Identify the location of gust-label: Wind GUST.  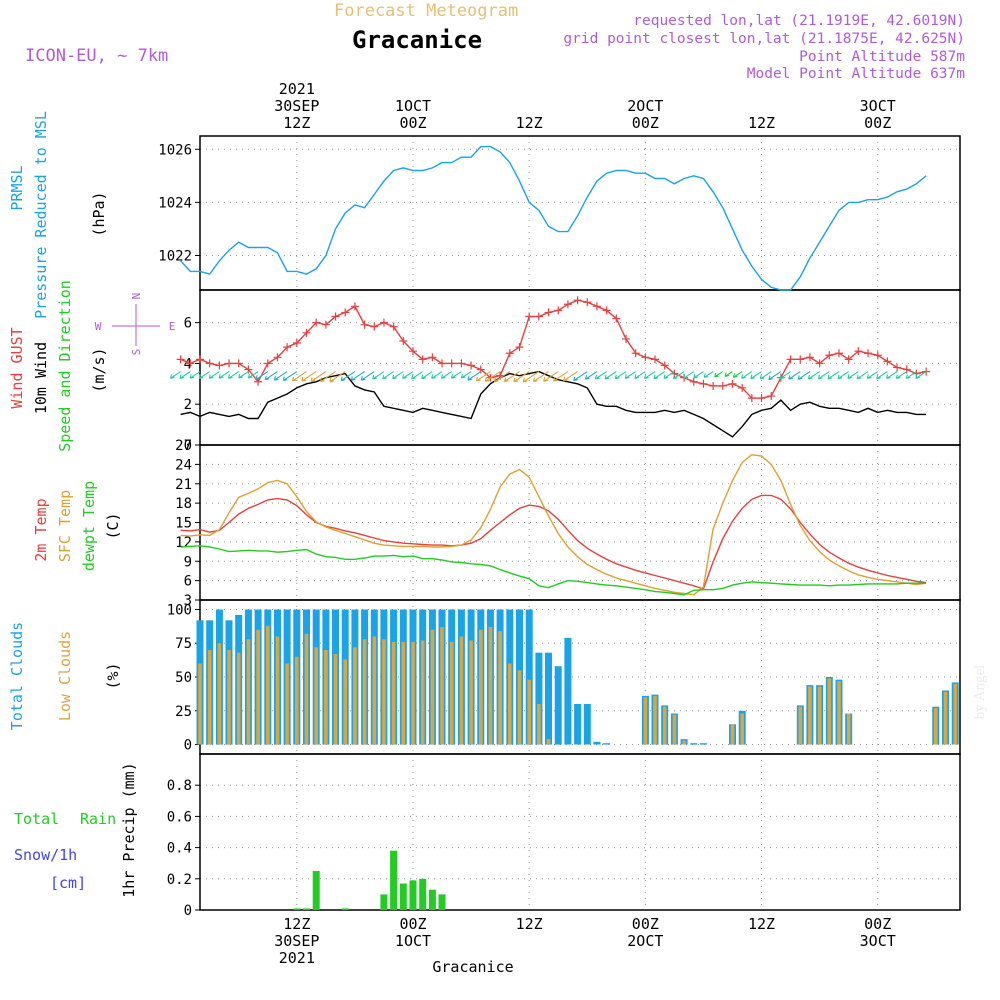
(17, 367).